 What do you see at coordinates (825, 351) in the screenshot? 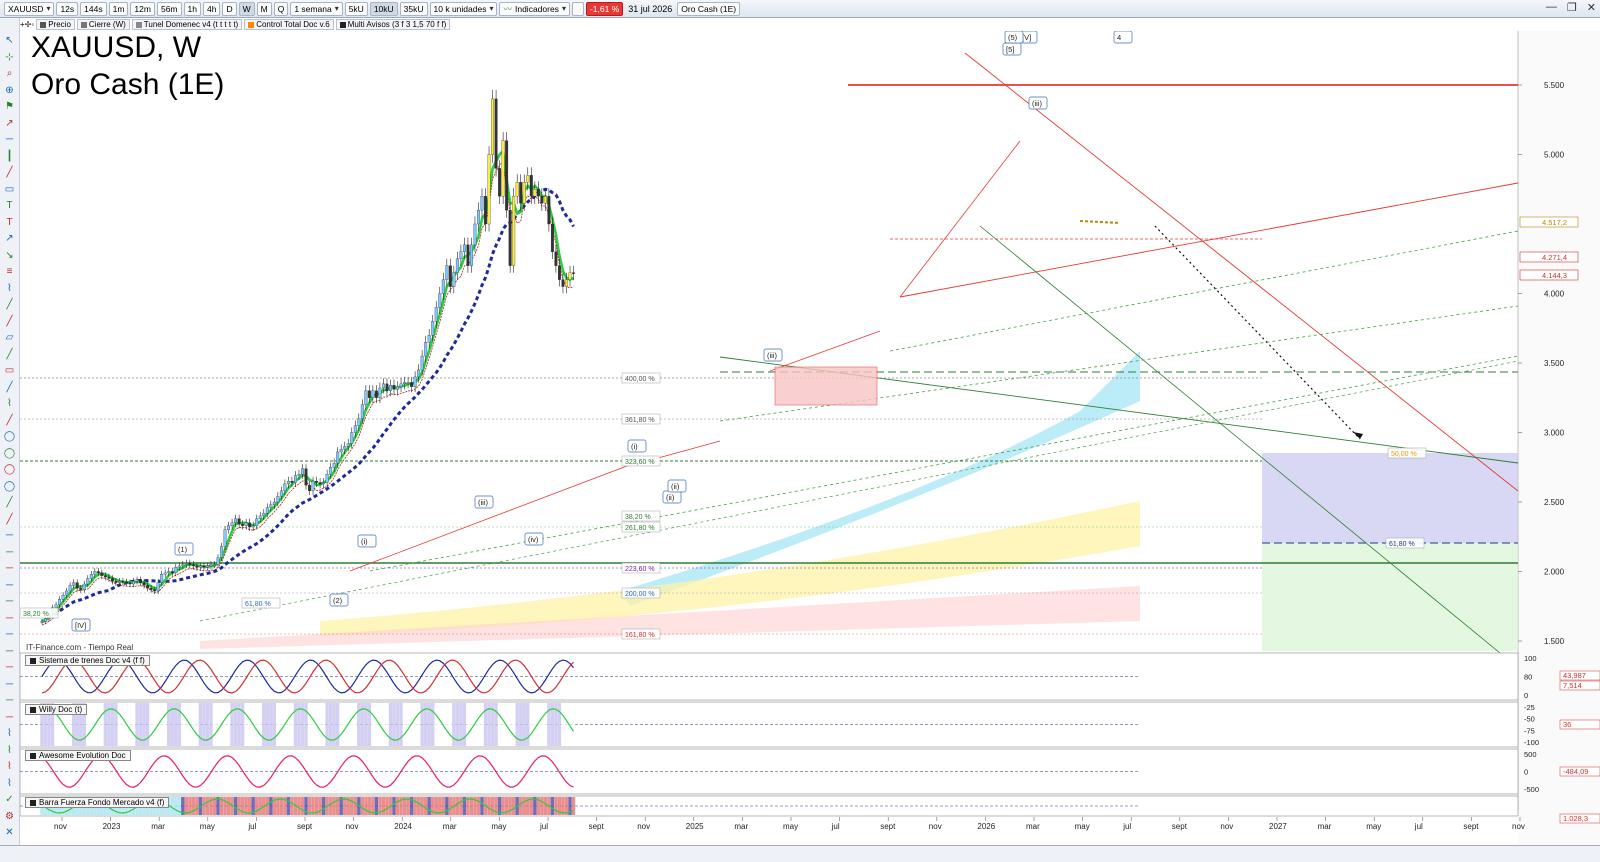
I see `trend-line` at bounding box center [825, 351].